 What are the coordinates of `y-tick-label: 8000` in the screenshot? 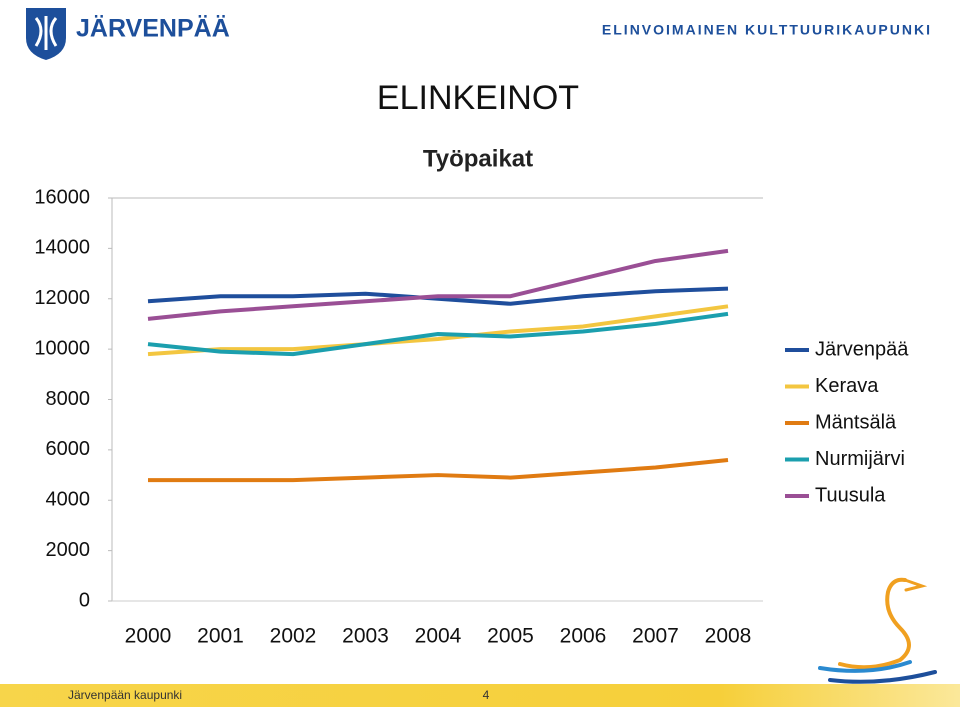 It's located at (68, 399).